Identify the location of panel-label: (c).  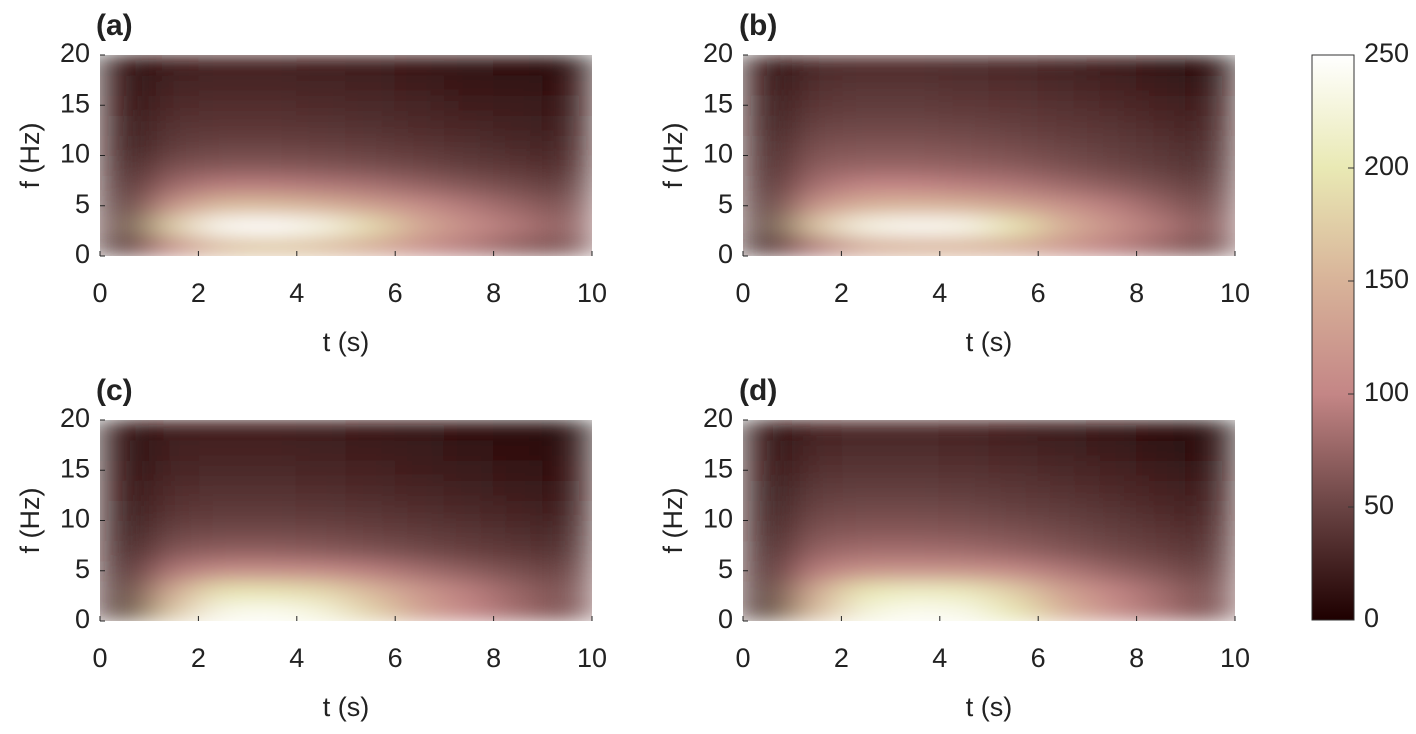
(114, 390).